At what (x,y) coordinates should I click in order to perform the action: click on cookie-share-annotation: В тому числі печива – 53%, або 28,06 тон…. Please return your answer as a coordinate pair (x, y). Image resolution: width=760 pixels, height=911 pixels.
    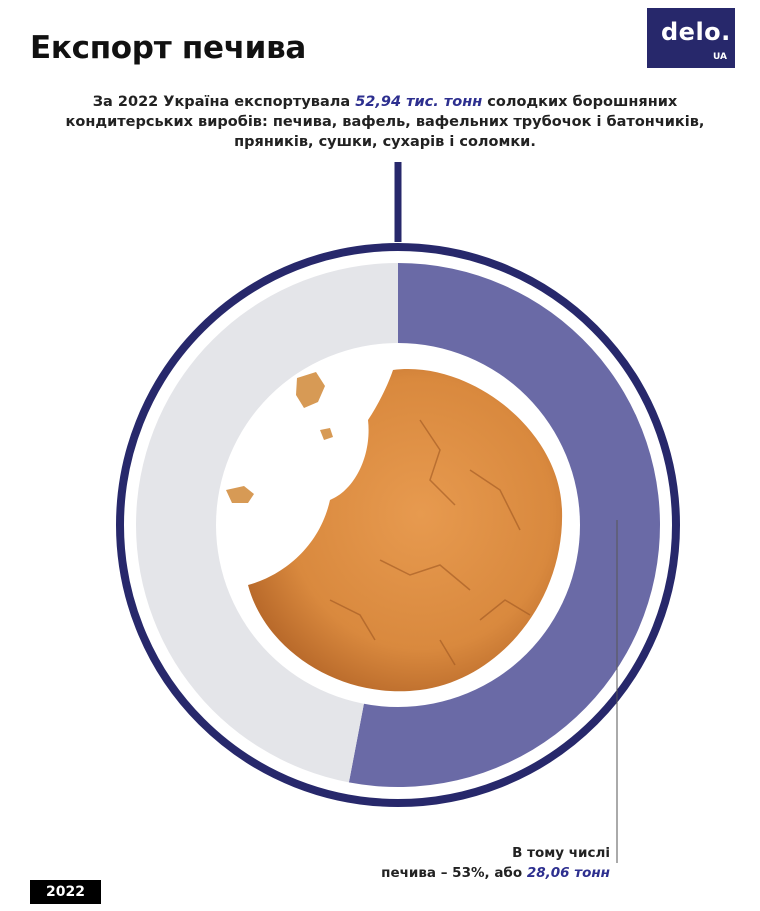
    Looking at the image, I should click on (495, 863).